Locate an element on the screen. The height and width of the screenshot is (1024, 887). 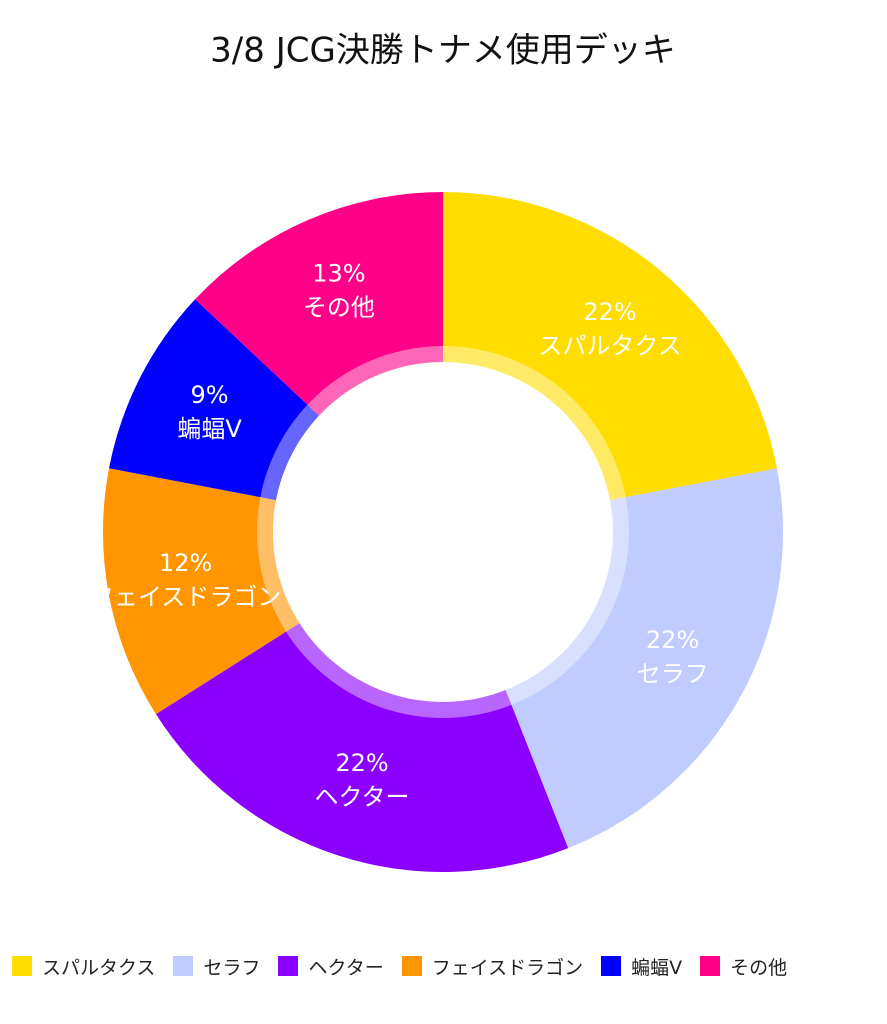
legend-item: その他 is located at coordinates (744, 966).